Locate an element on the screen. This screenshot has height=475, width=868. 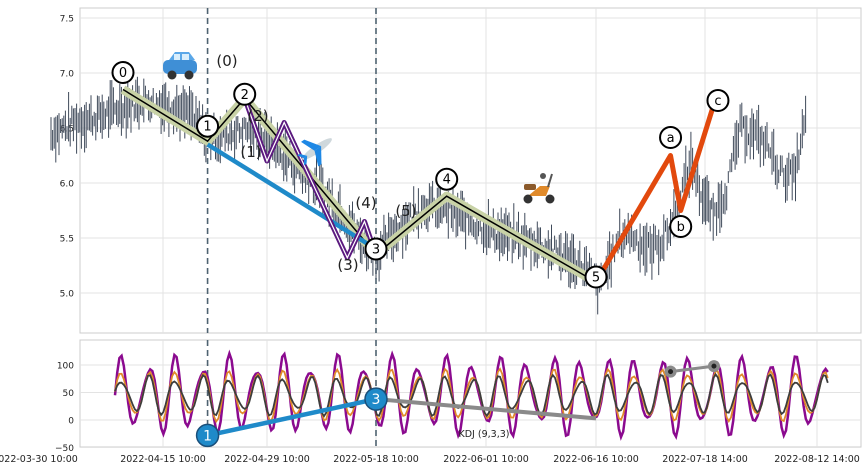
sub-wave-label-1: (1) is located at coordinates (250, 152).